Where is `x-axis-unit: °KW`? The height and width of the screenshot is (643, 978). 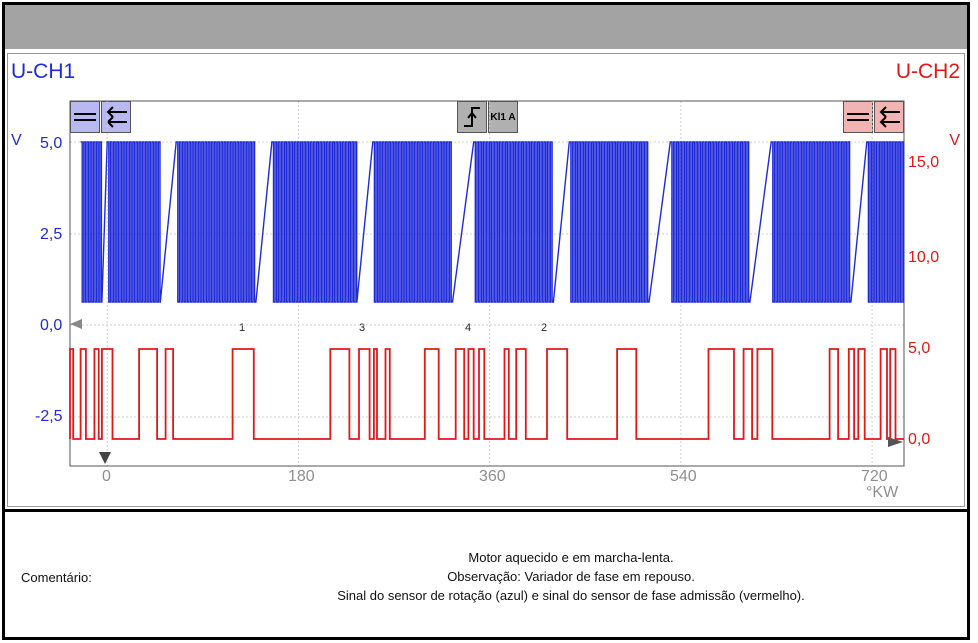 x-axis-unit: °KW is located at coordinates (882, 492).